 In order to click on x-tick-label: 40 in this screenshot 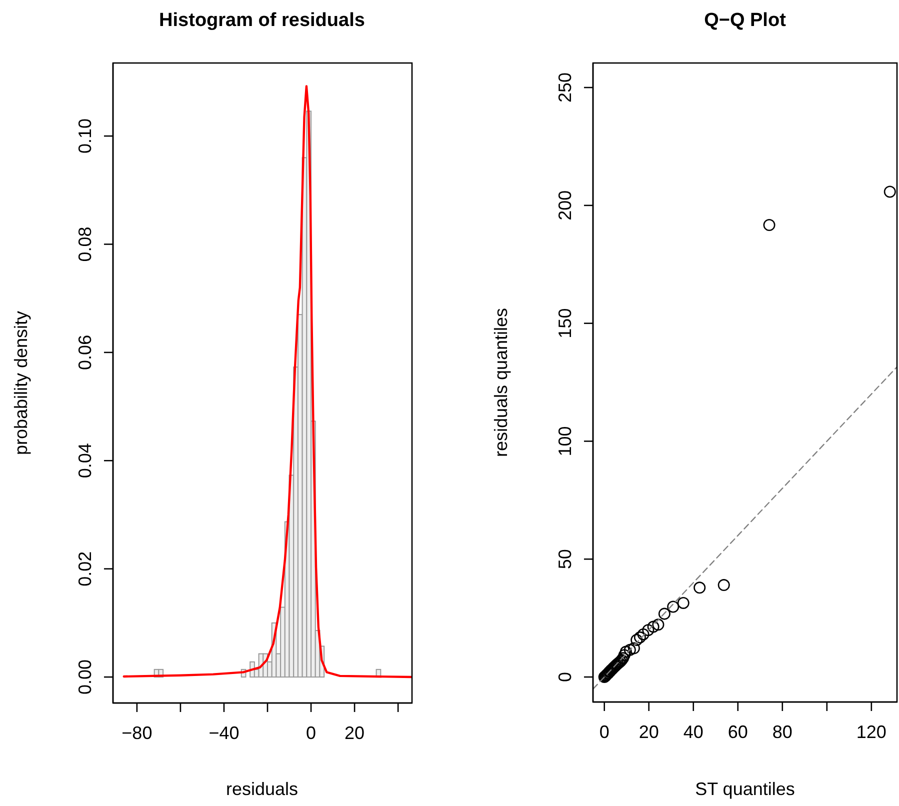, I will do `click(693, 732)`.